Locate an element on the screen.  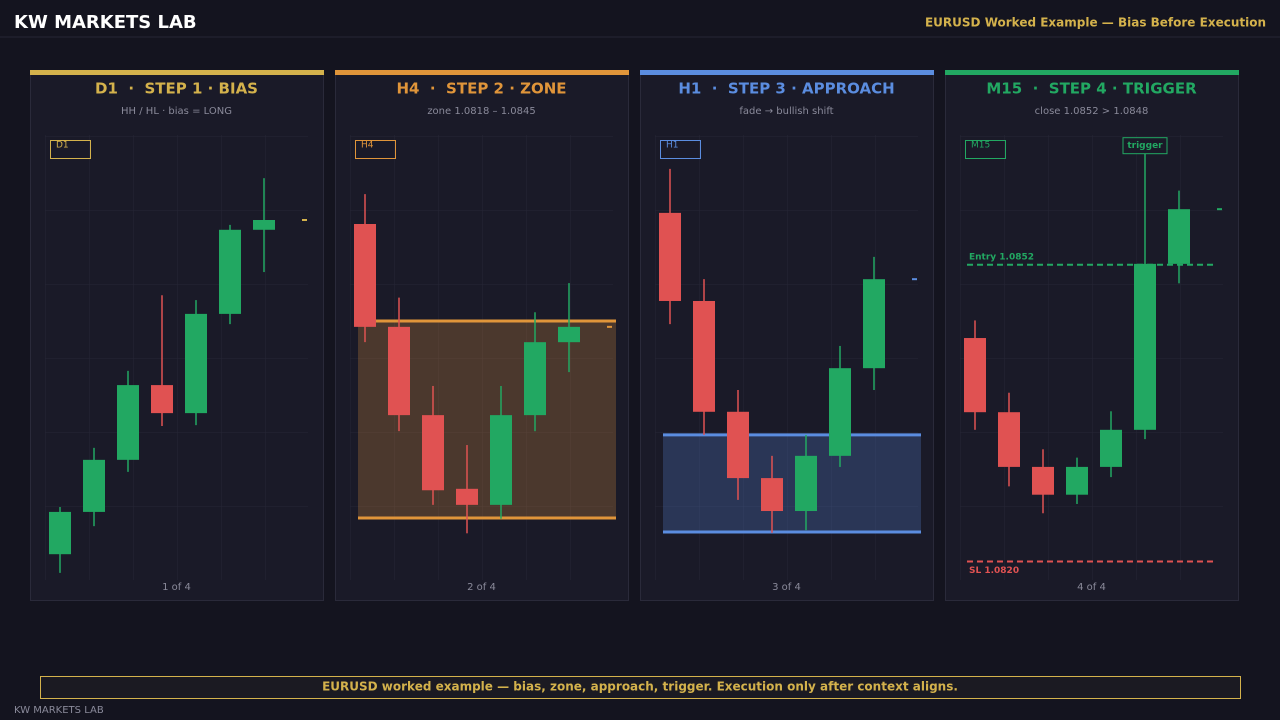
tag-label: M15 is located at coordinates (980, 146).